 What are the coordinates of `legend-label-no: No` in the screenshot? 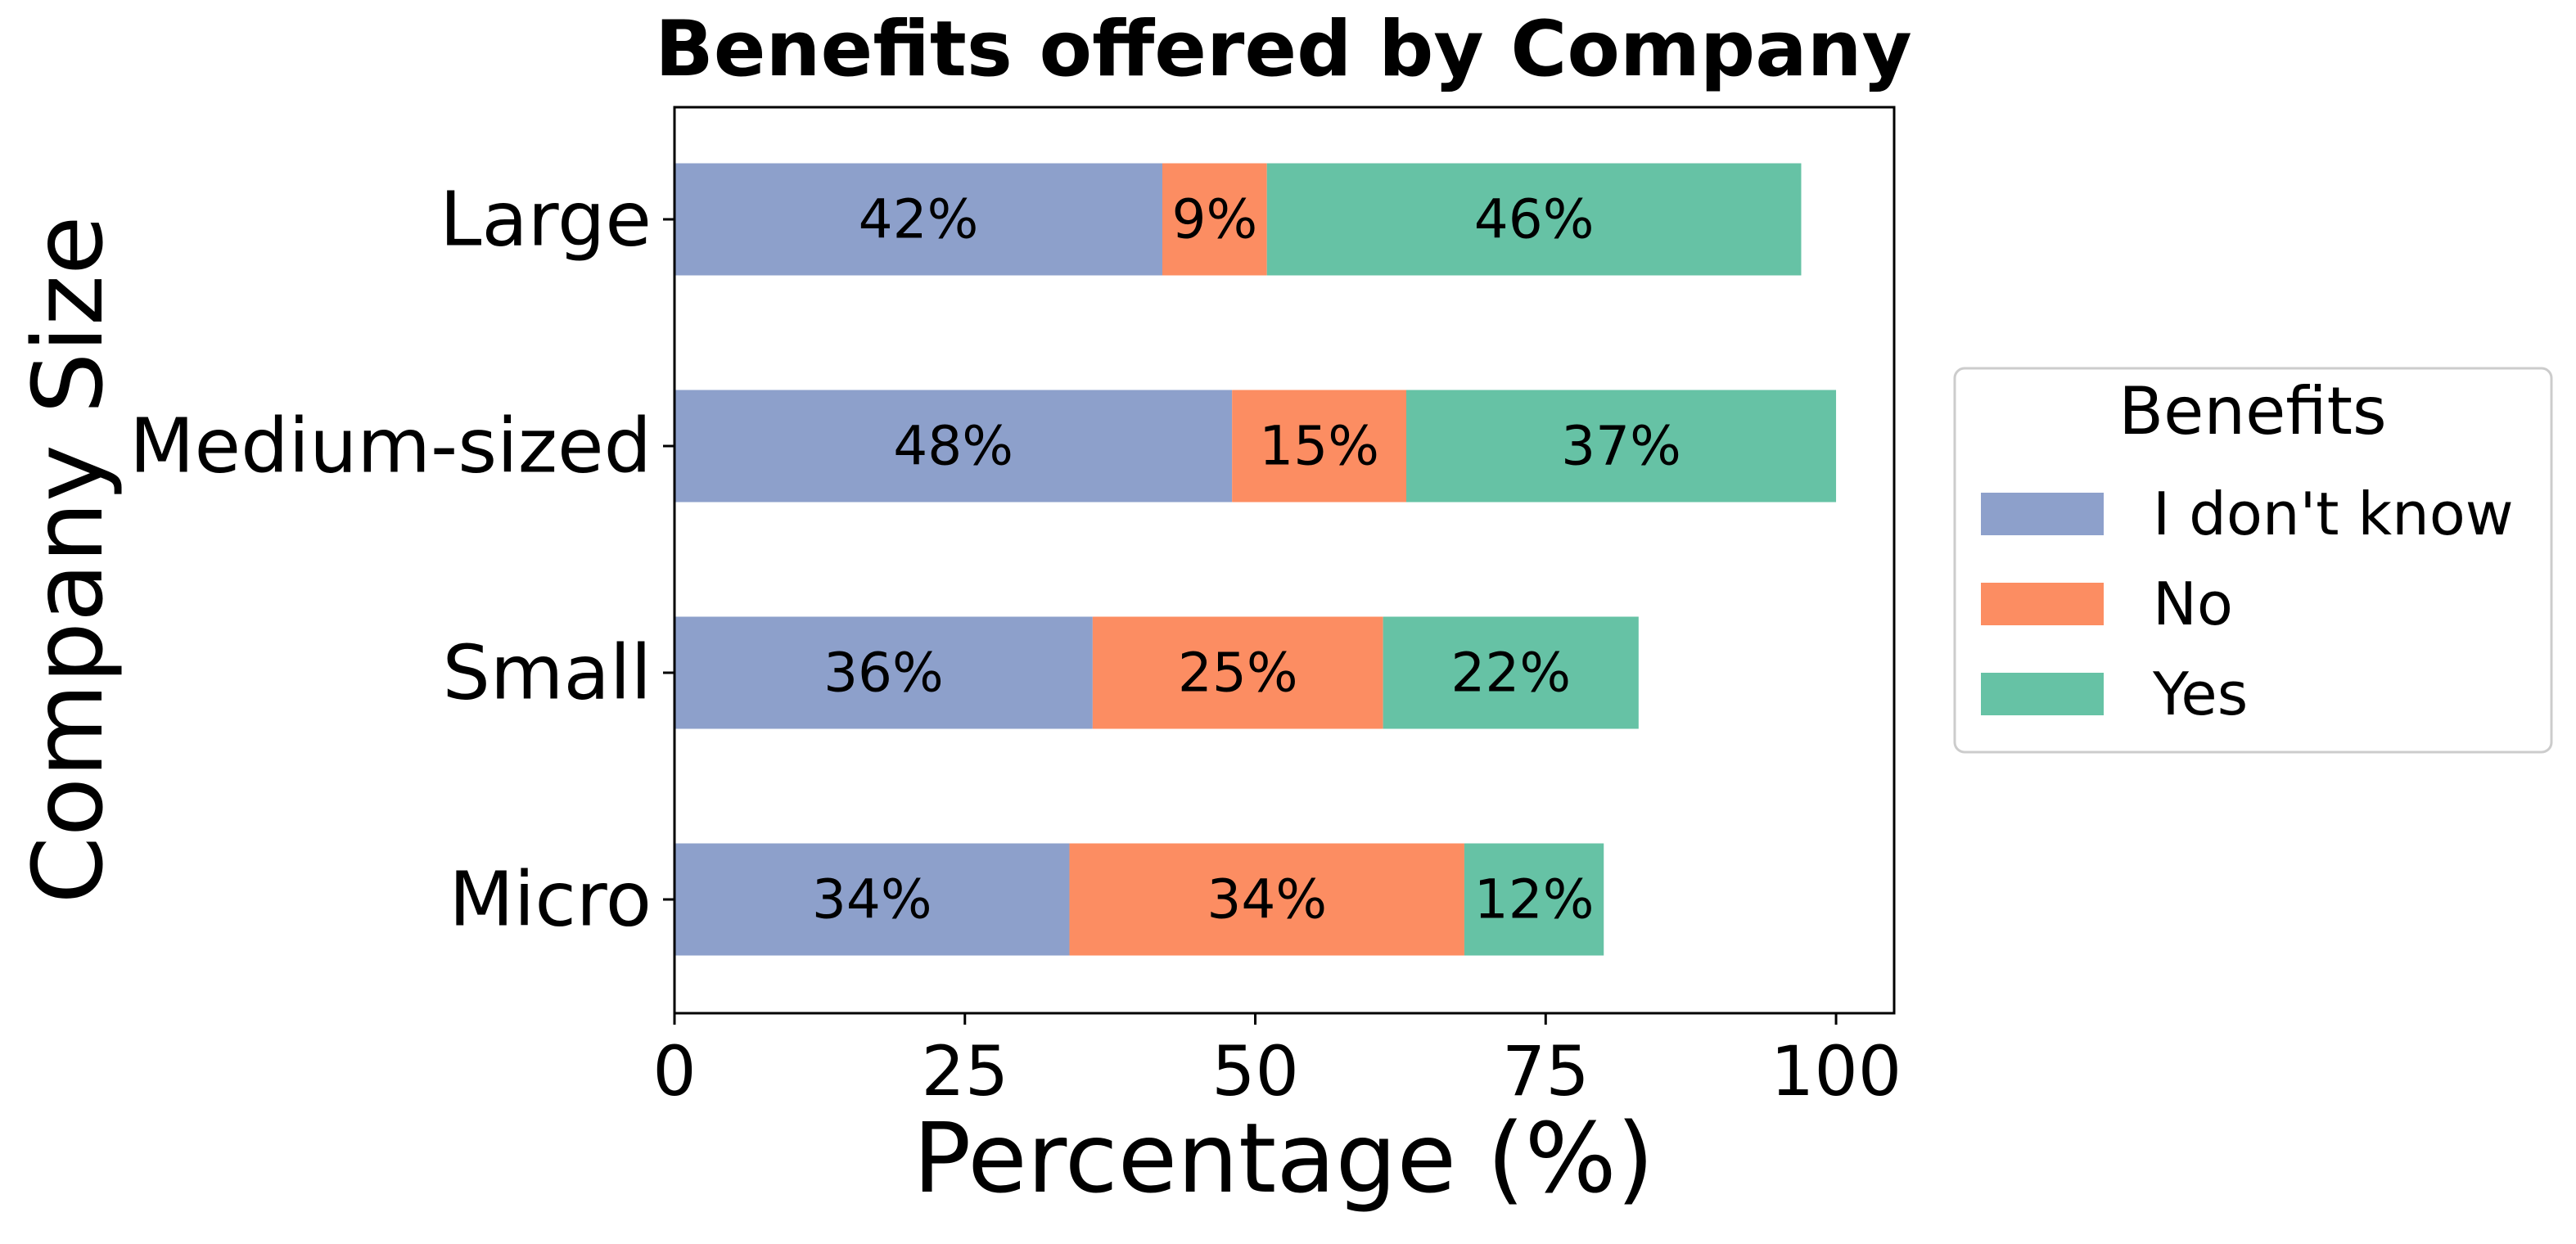 It's located at (2193, 604).